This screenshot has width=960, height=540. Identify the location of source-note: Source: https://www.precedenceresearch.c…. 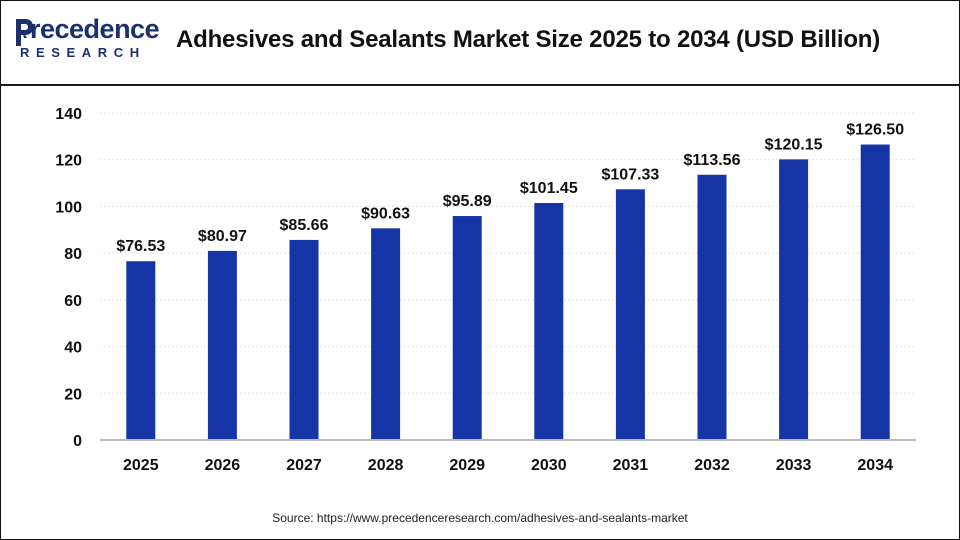
(480, 518).